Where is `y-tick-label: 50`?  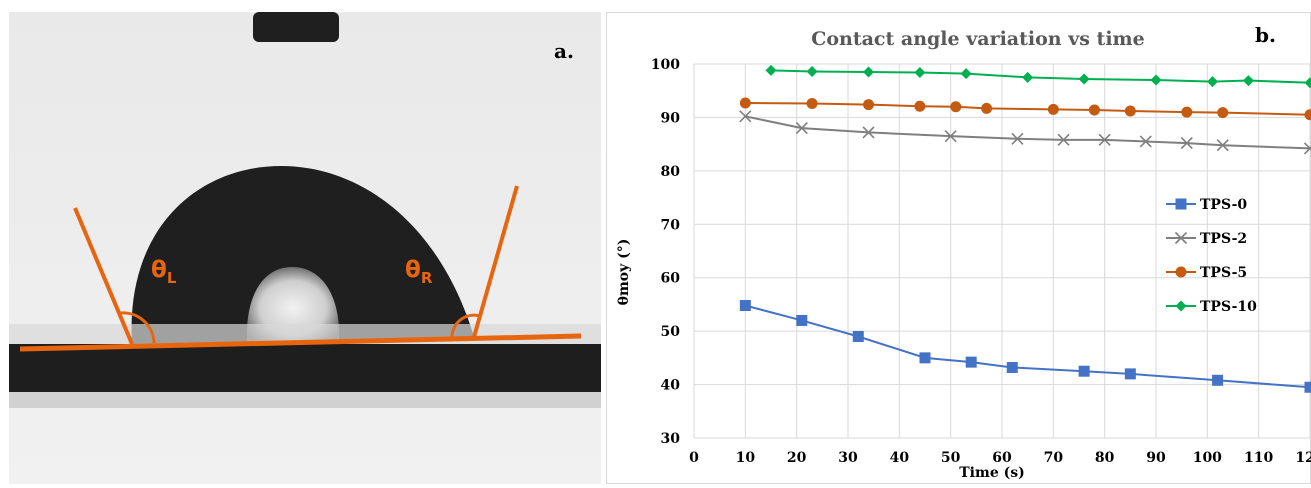 y-tick-label: 50 is located at coordinates (671, 332).